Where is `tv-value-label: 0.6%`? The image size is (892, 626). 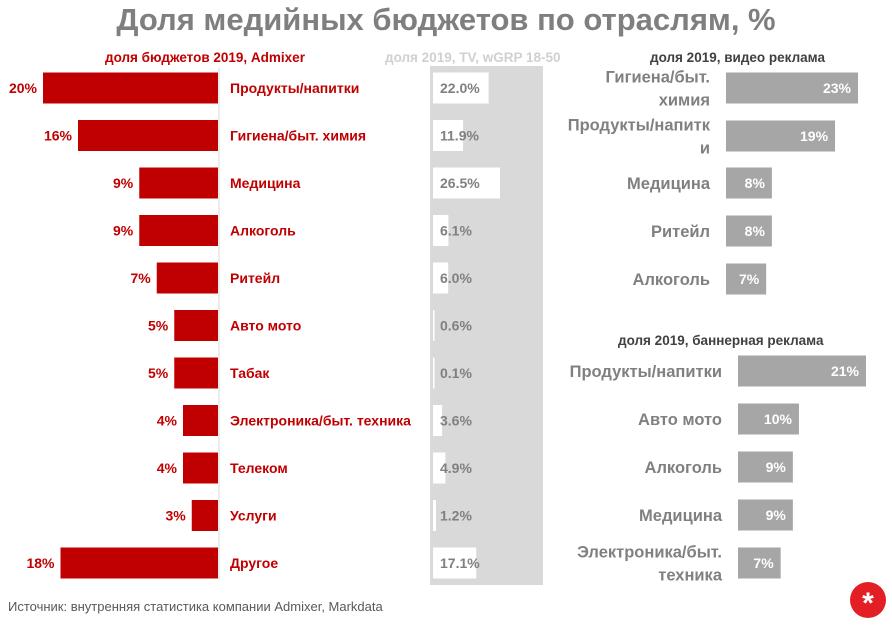
tv-value-label: 0.6% is located at coordinates (456, 326).